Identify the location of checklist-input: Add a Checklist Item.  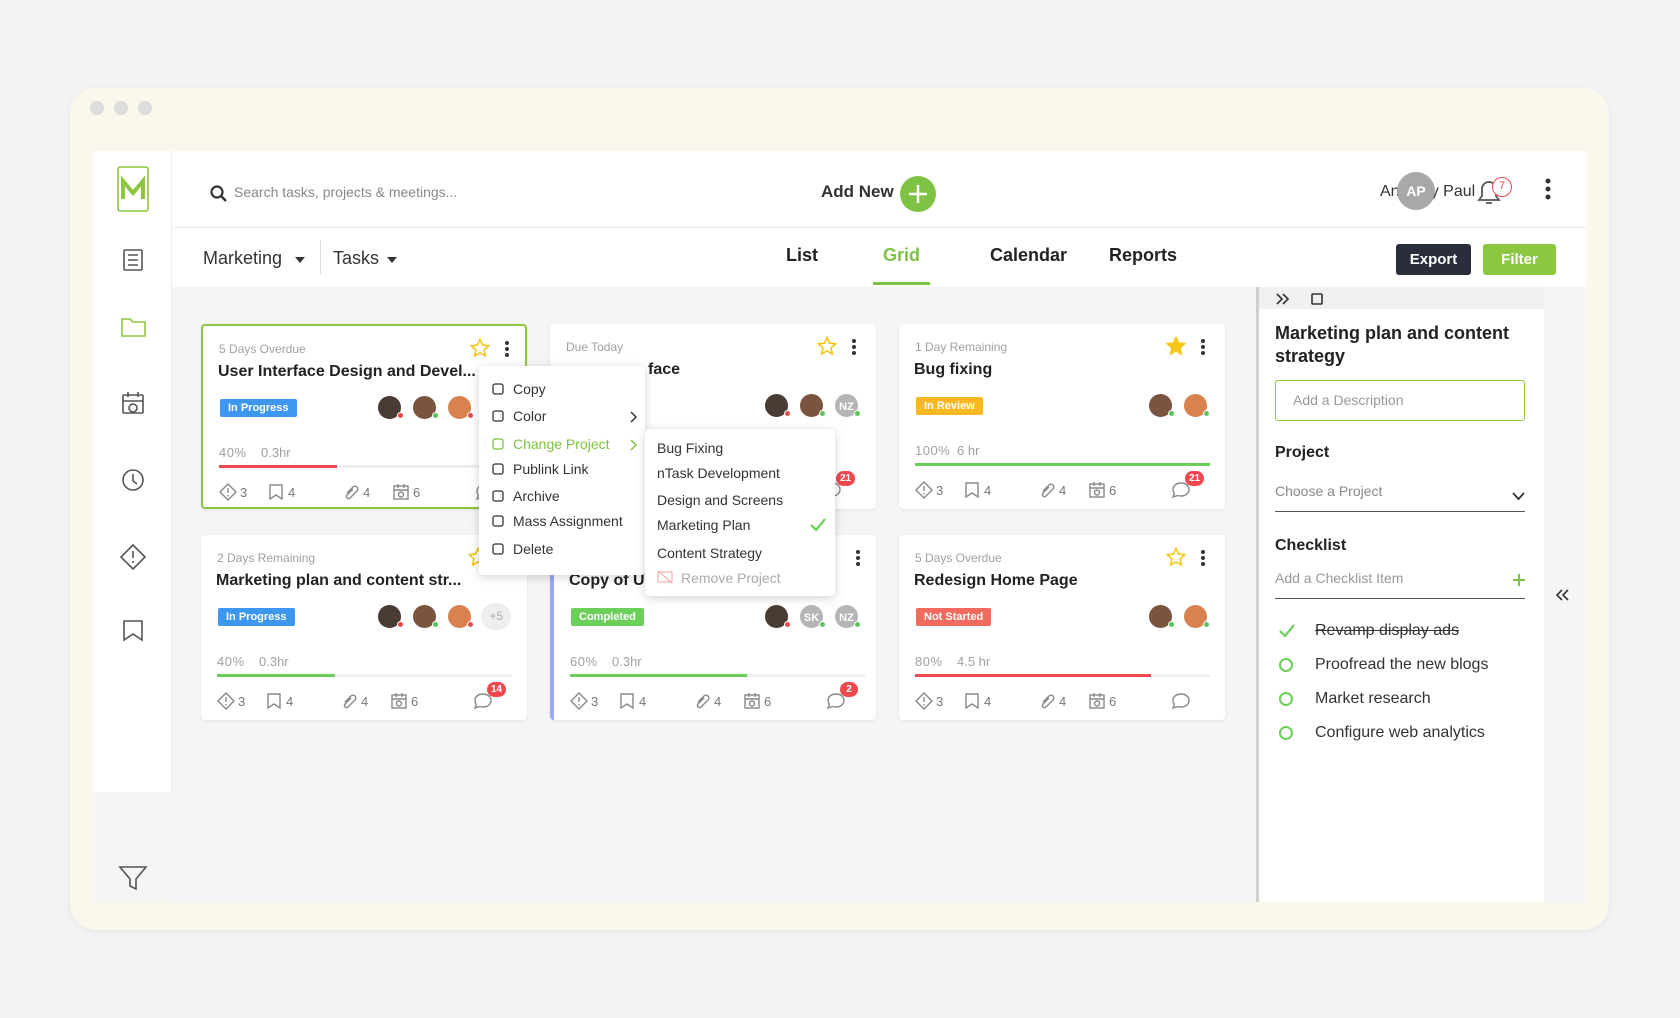
(1400, 584).